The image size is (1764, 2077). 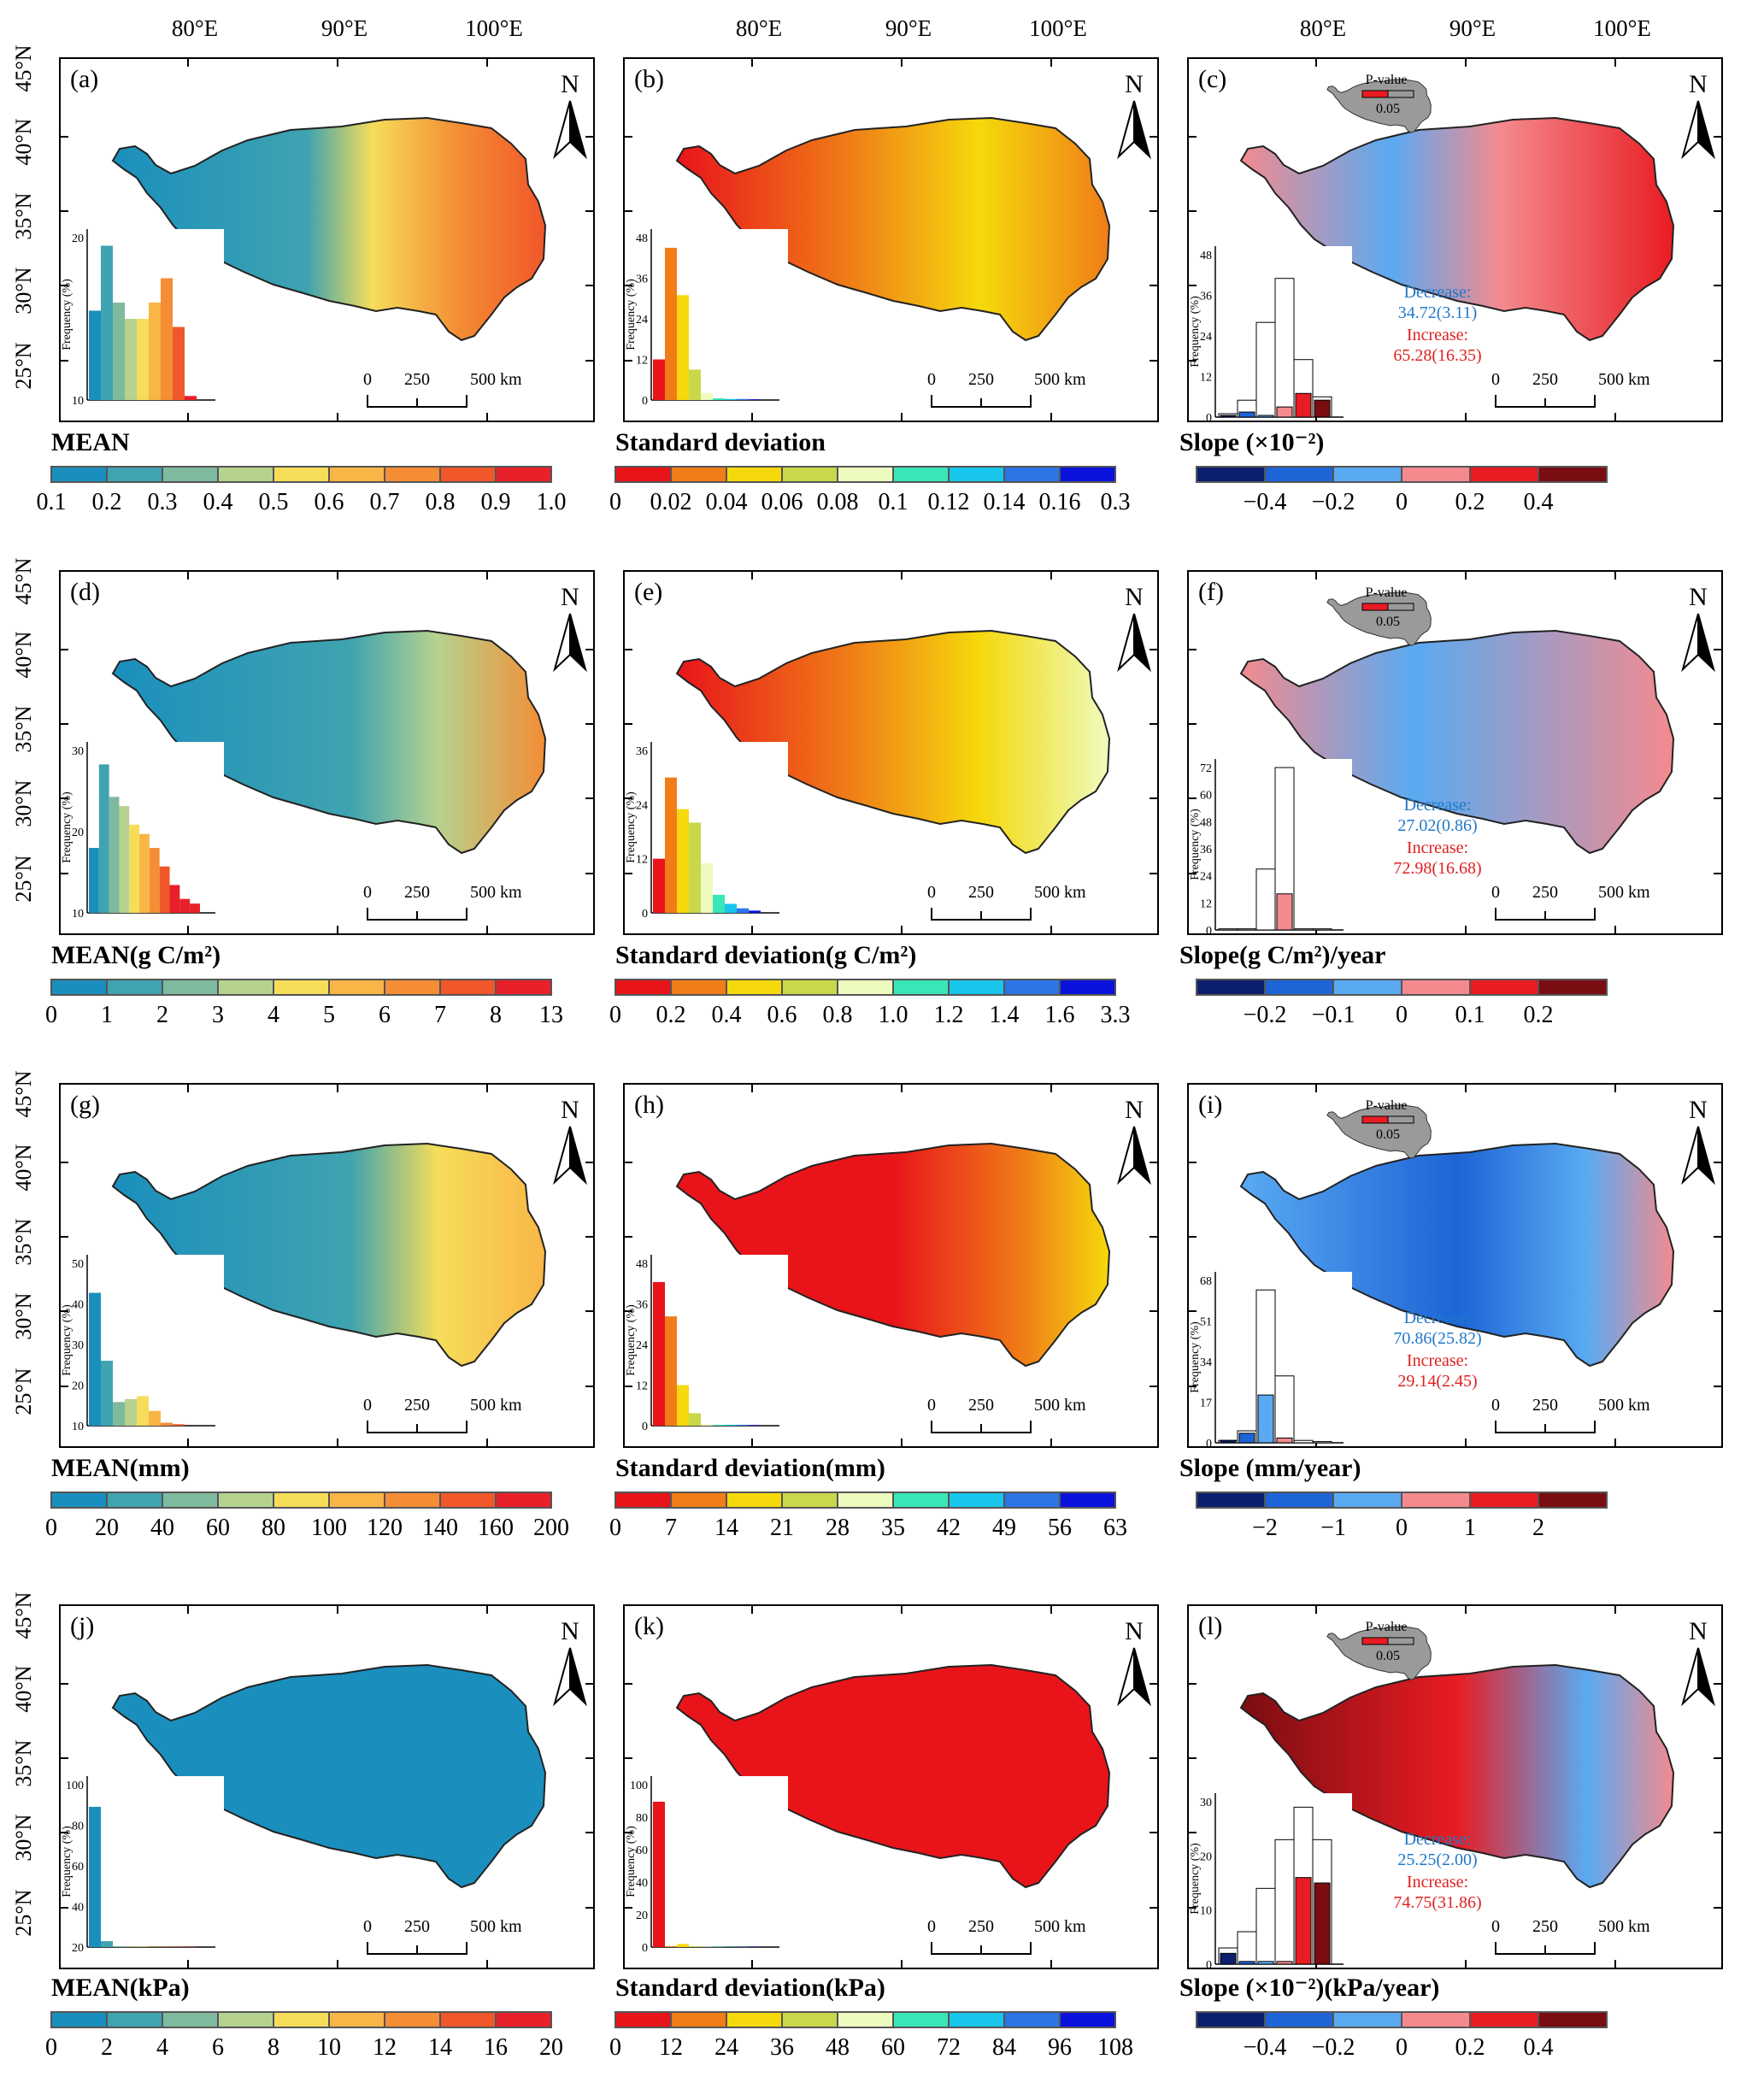 I want to click on histogram-ytick: 12, so click(x=1206, y=378).